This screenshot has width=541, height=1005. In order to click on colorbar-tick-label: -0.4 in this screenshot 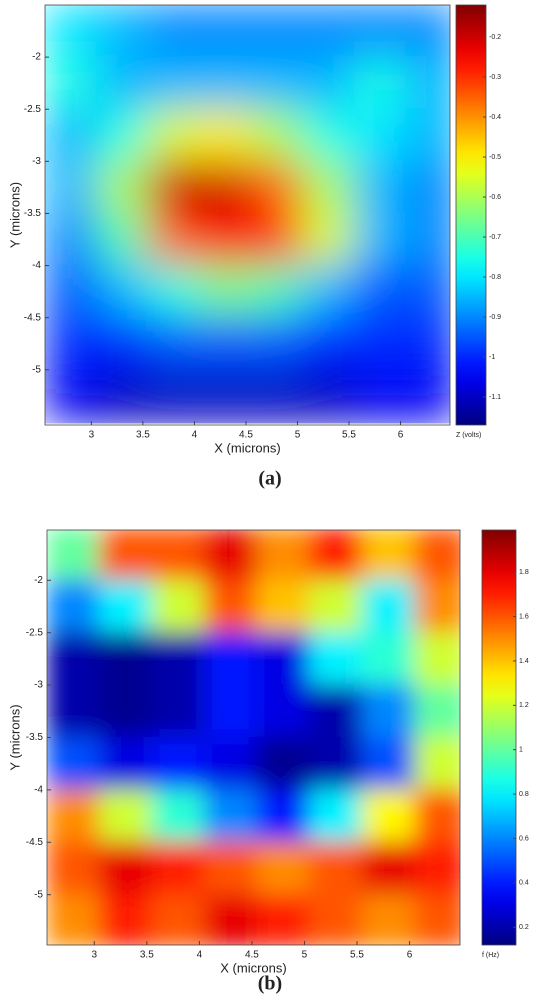, I will do `click(495, 117)`.